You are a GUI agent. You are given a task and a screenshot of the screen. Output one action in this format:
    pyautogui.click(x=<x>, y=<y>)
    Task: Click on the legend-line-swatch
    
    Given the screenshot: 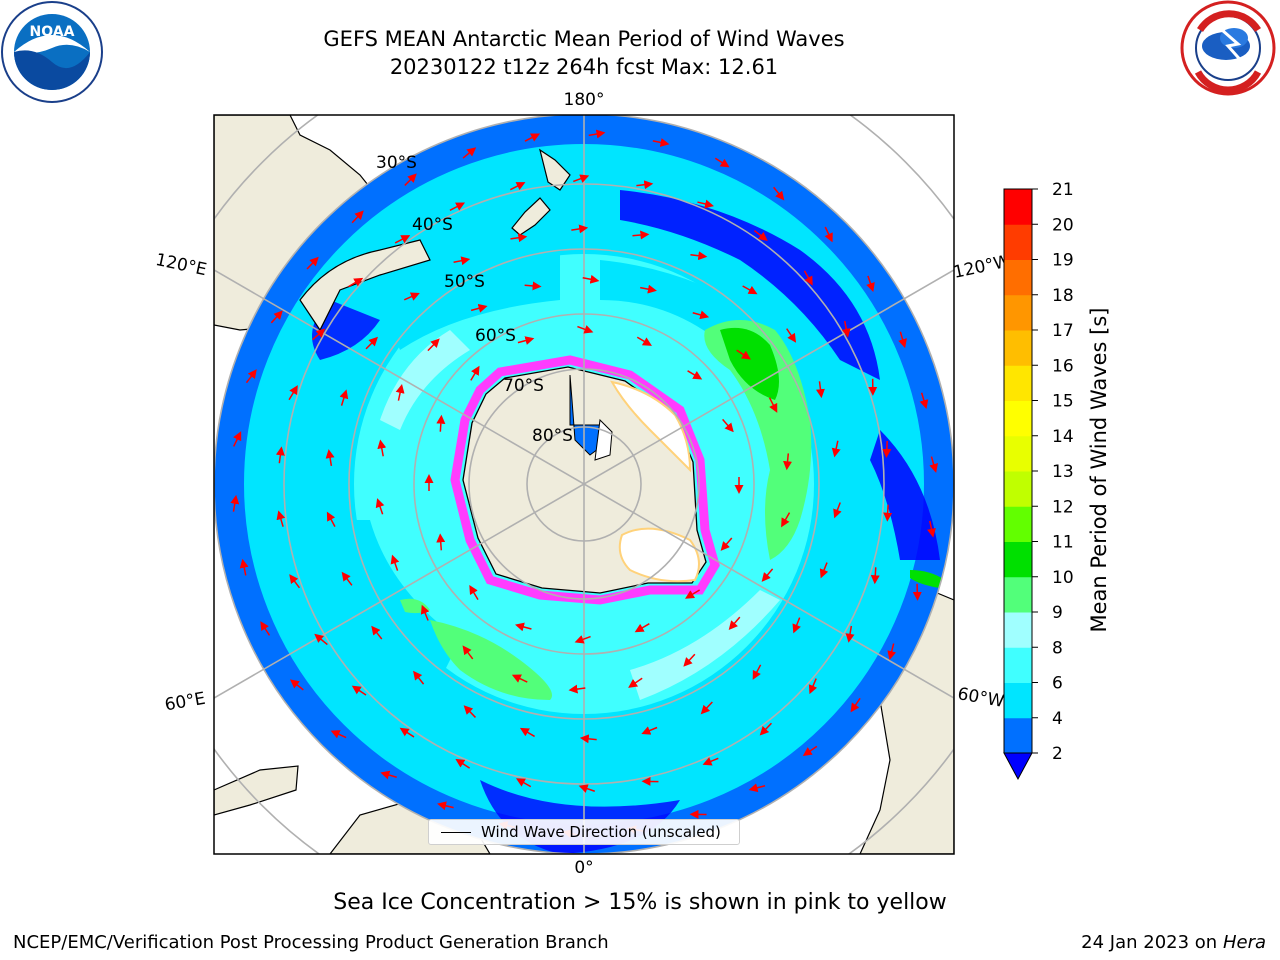 What is the action you would take?
    pyautogui.click(x=456, y=832)
    